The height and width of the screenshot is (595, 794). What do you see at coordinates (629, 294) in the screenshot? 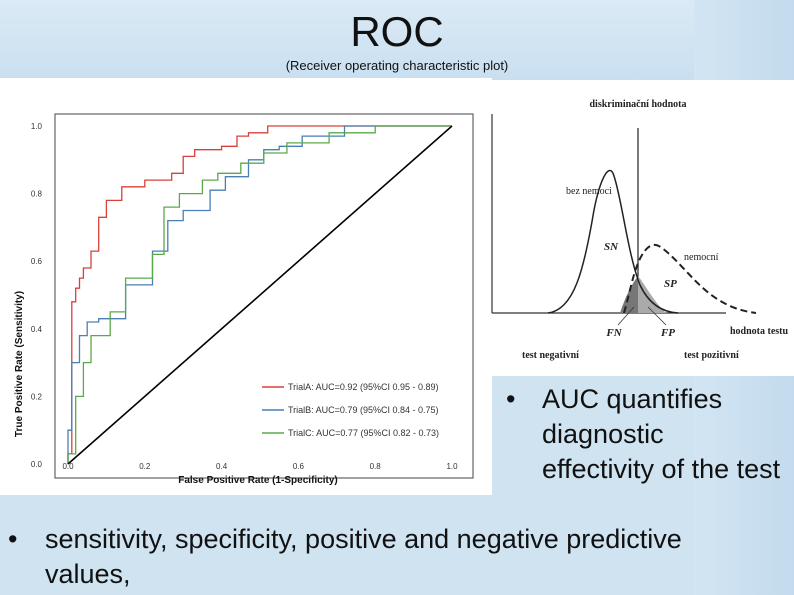
I see `fn-area` at bounding box center [629, 294].